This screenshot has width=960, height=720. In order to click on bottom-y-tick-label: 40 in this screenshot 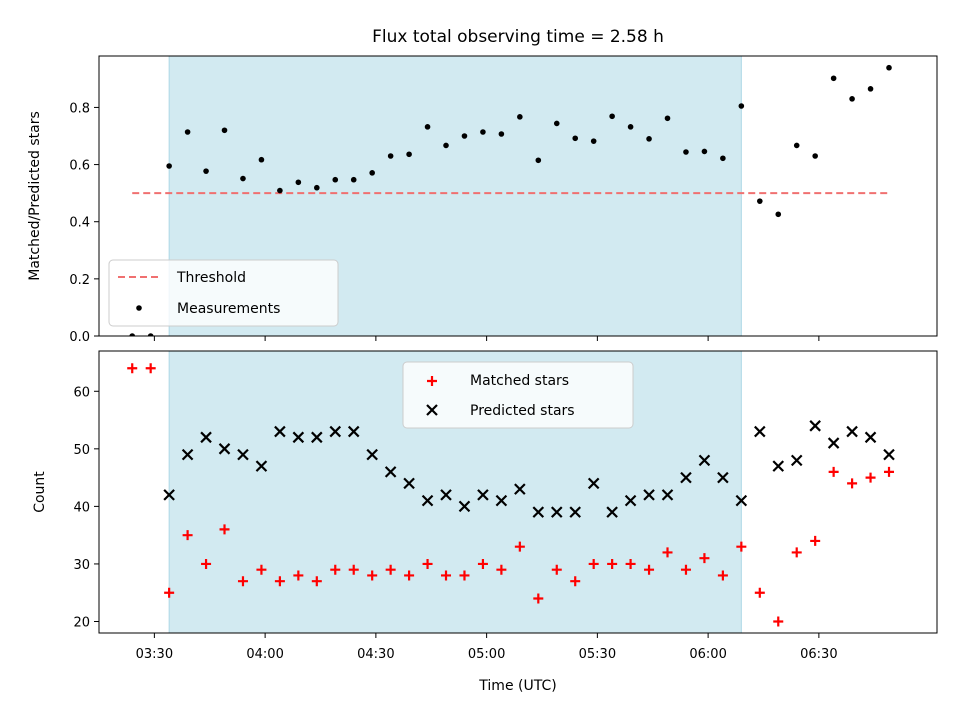, I will do `click(81, 507)`.